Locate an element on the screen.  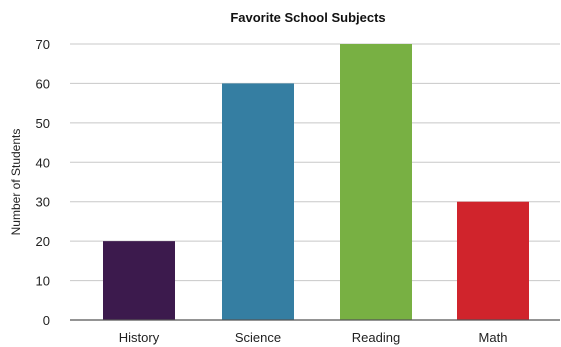
y-tick-label: 30 is located at coordinates (43, 202).